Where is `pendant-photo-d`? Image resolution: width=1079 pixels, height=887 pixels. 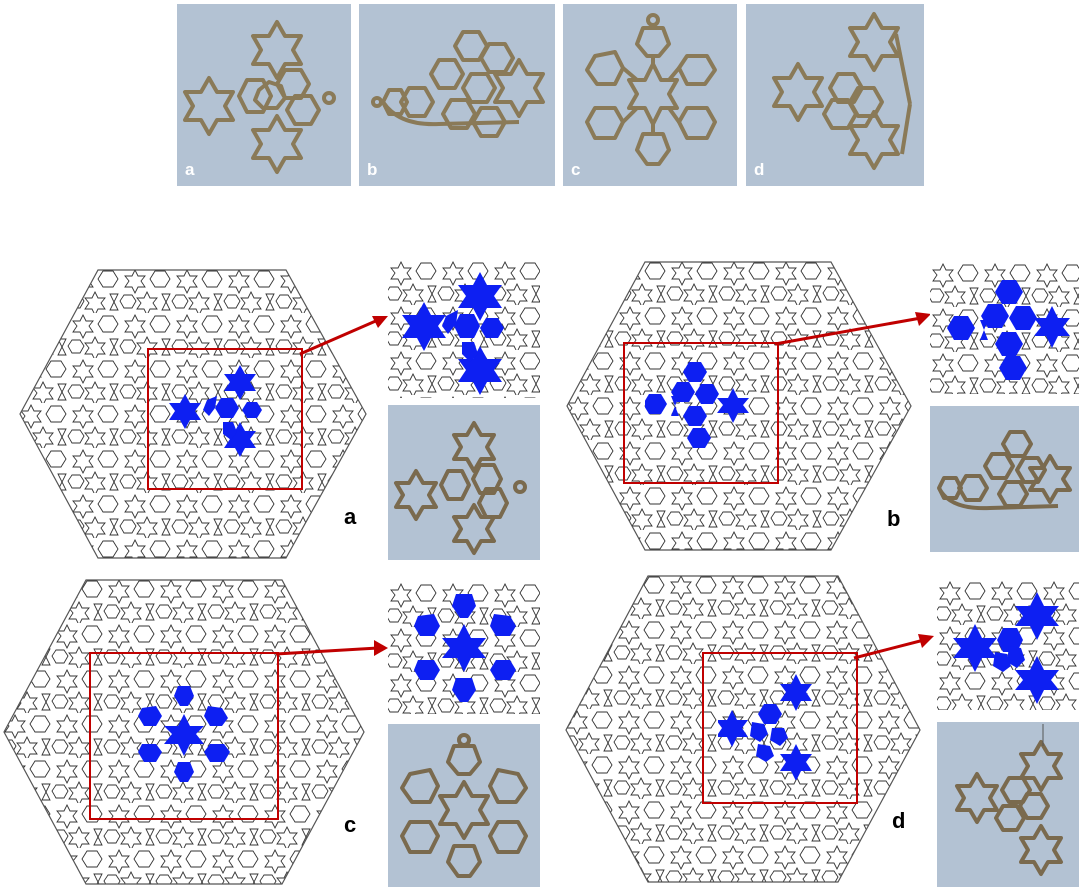 pendant-photo-d is located at coordinates (1008, 804).